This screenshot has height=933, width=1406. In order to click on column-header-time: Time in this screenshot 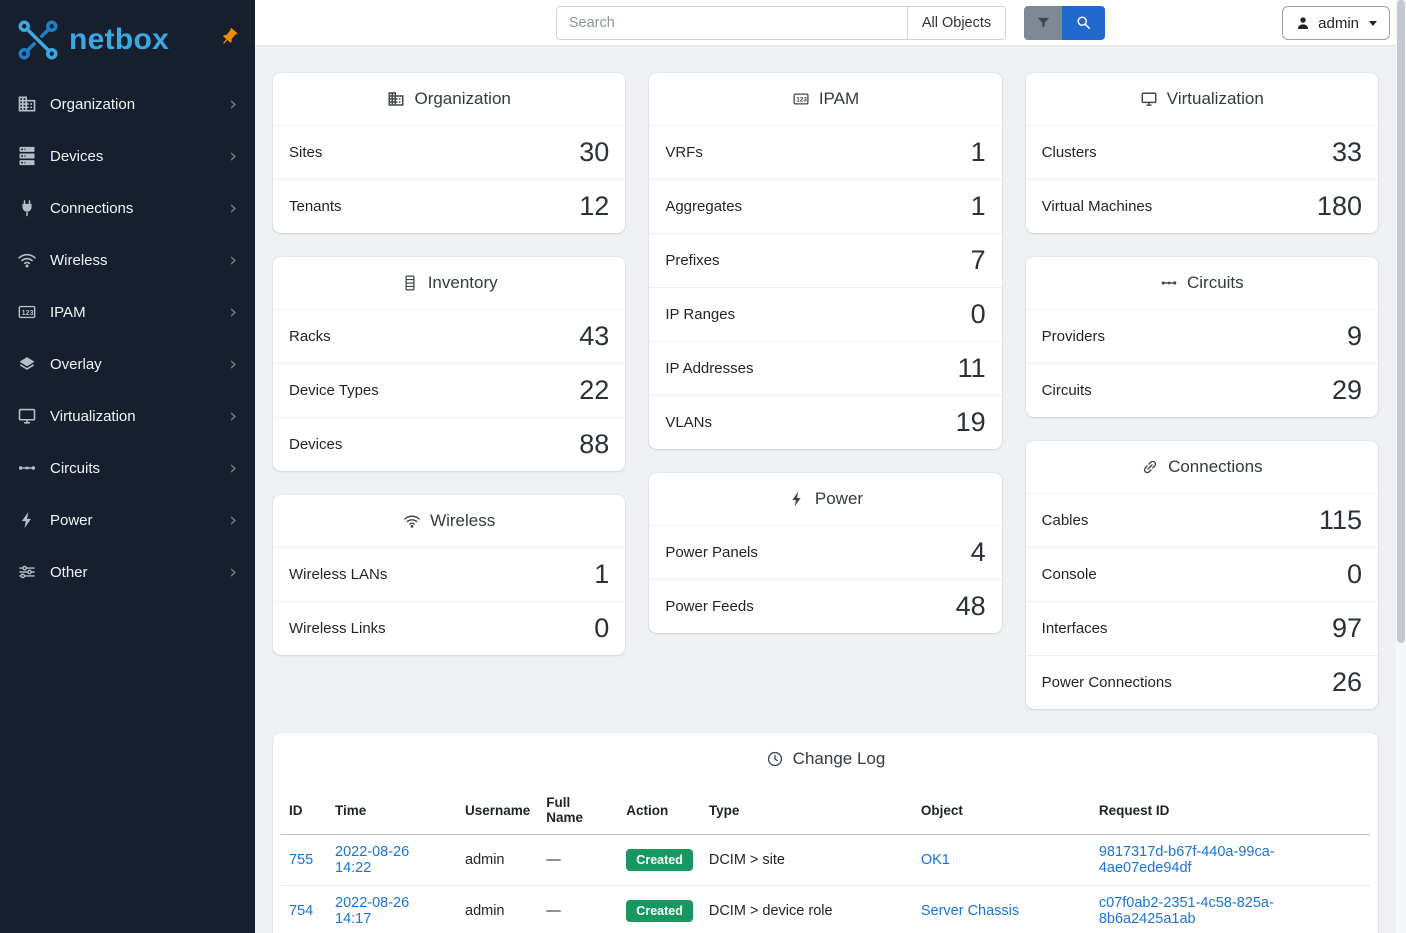, I will do `click(392, 810)`.